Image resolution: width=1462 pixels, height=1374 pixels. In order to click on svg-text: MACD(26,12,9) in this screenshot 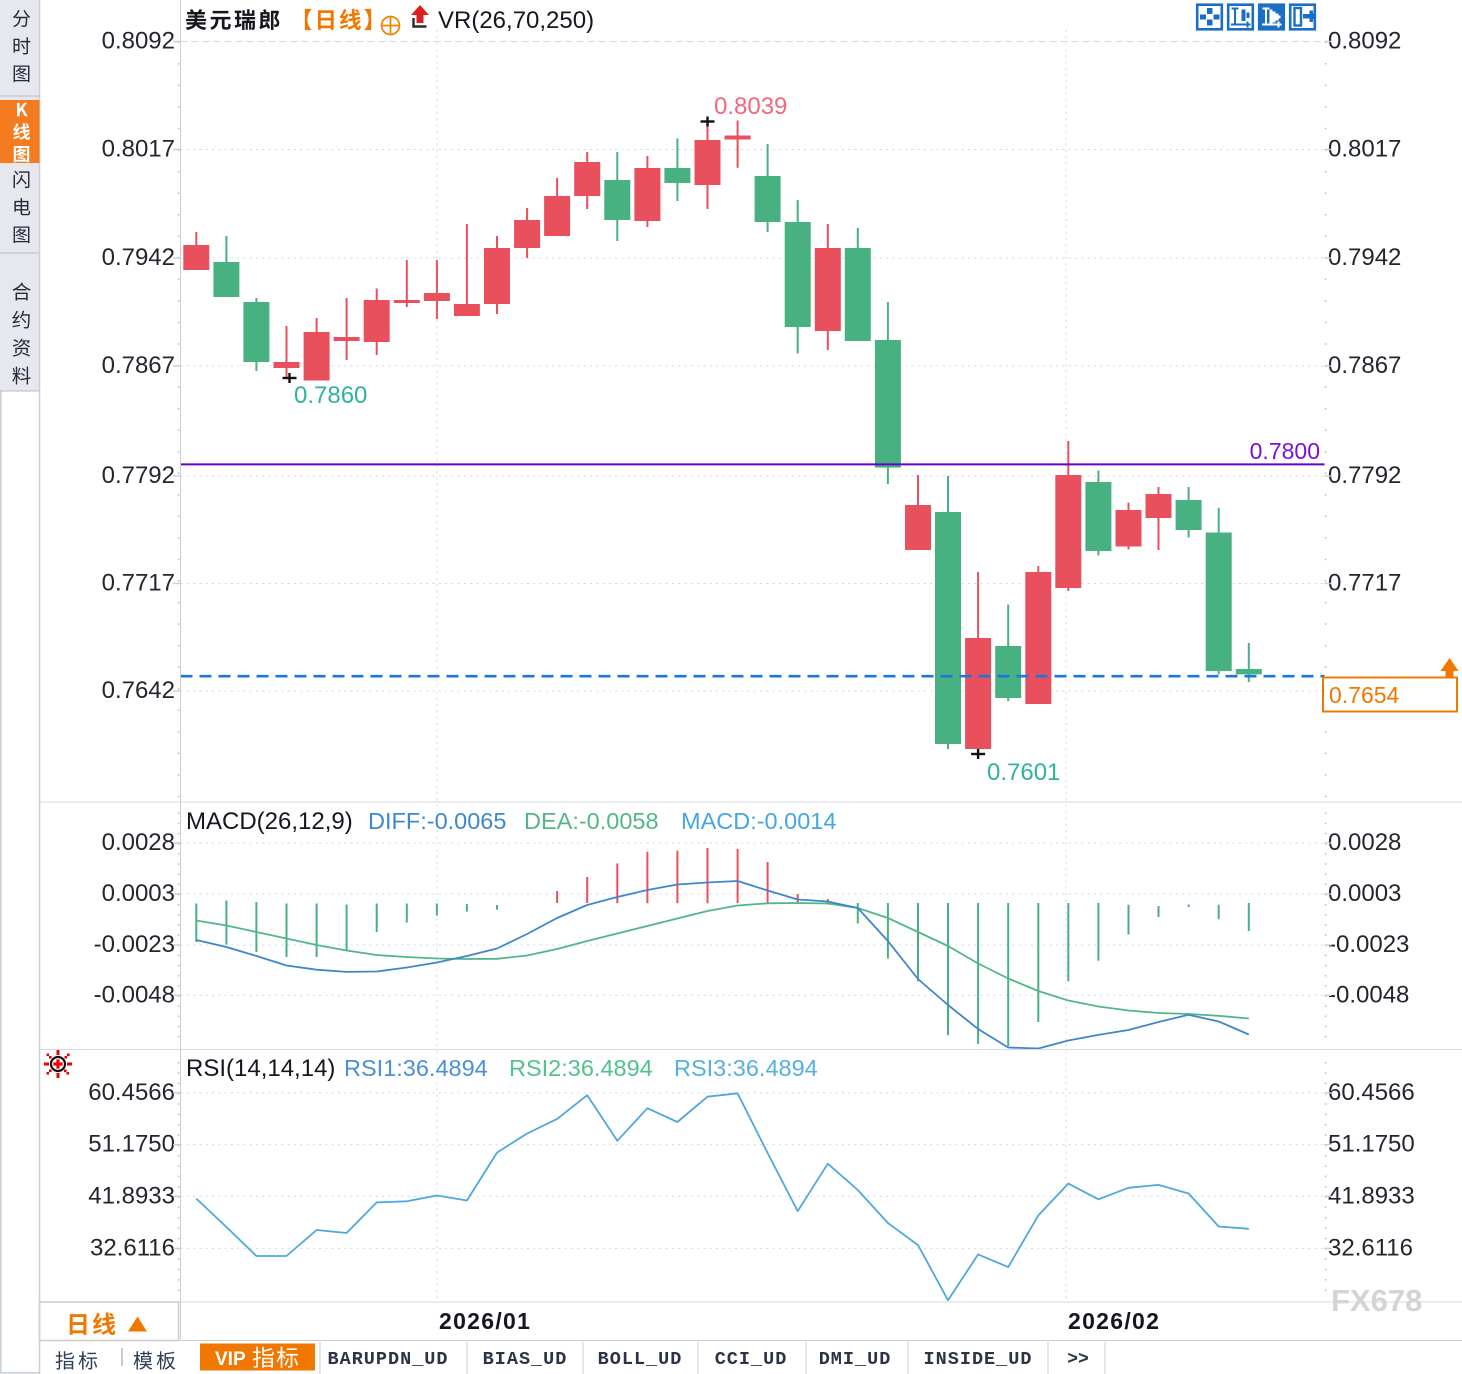, I will do `click(269, 821)`.